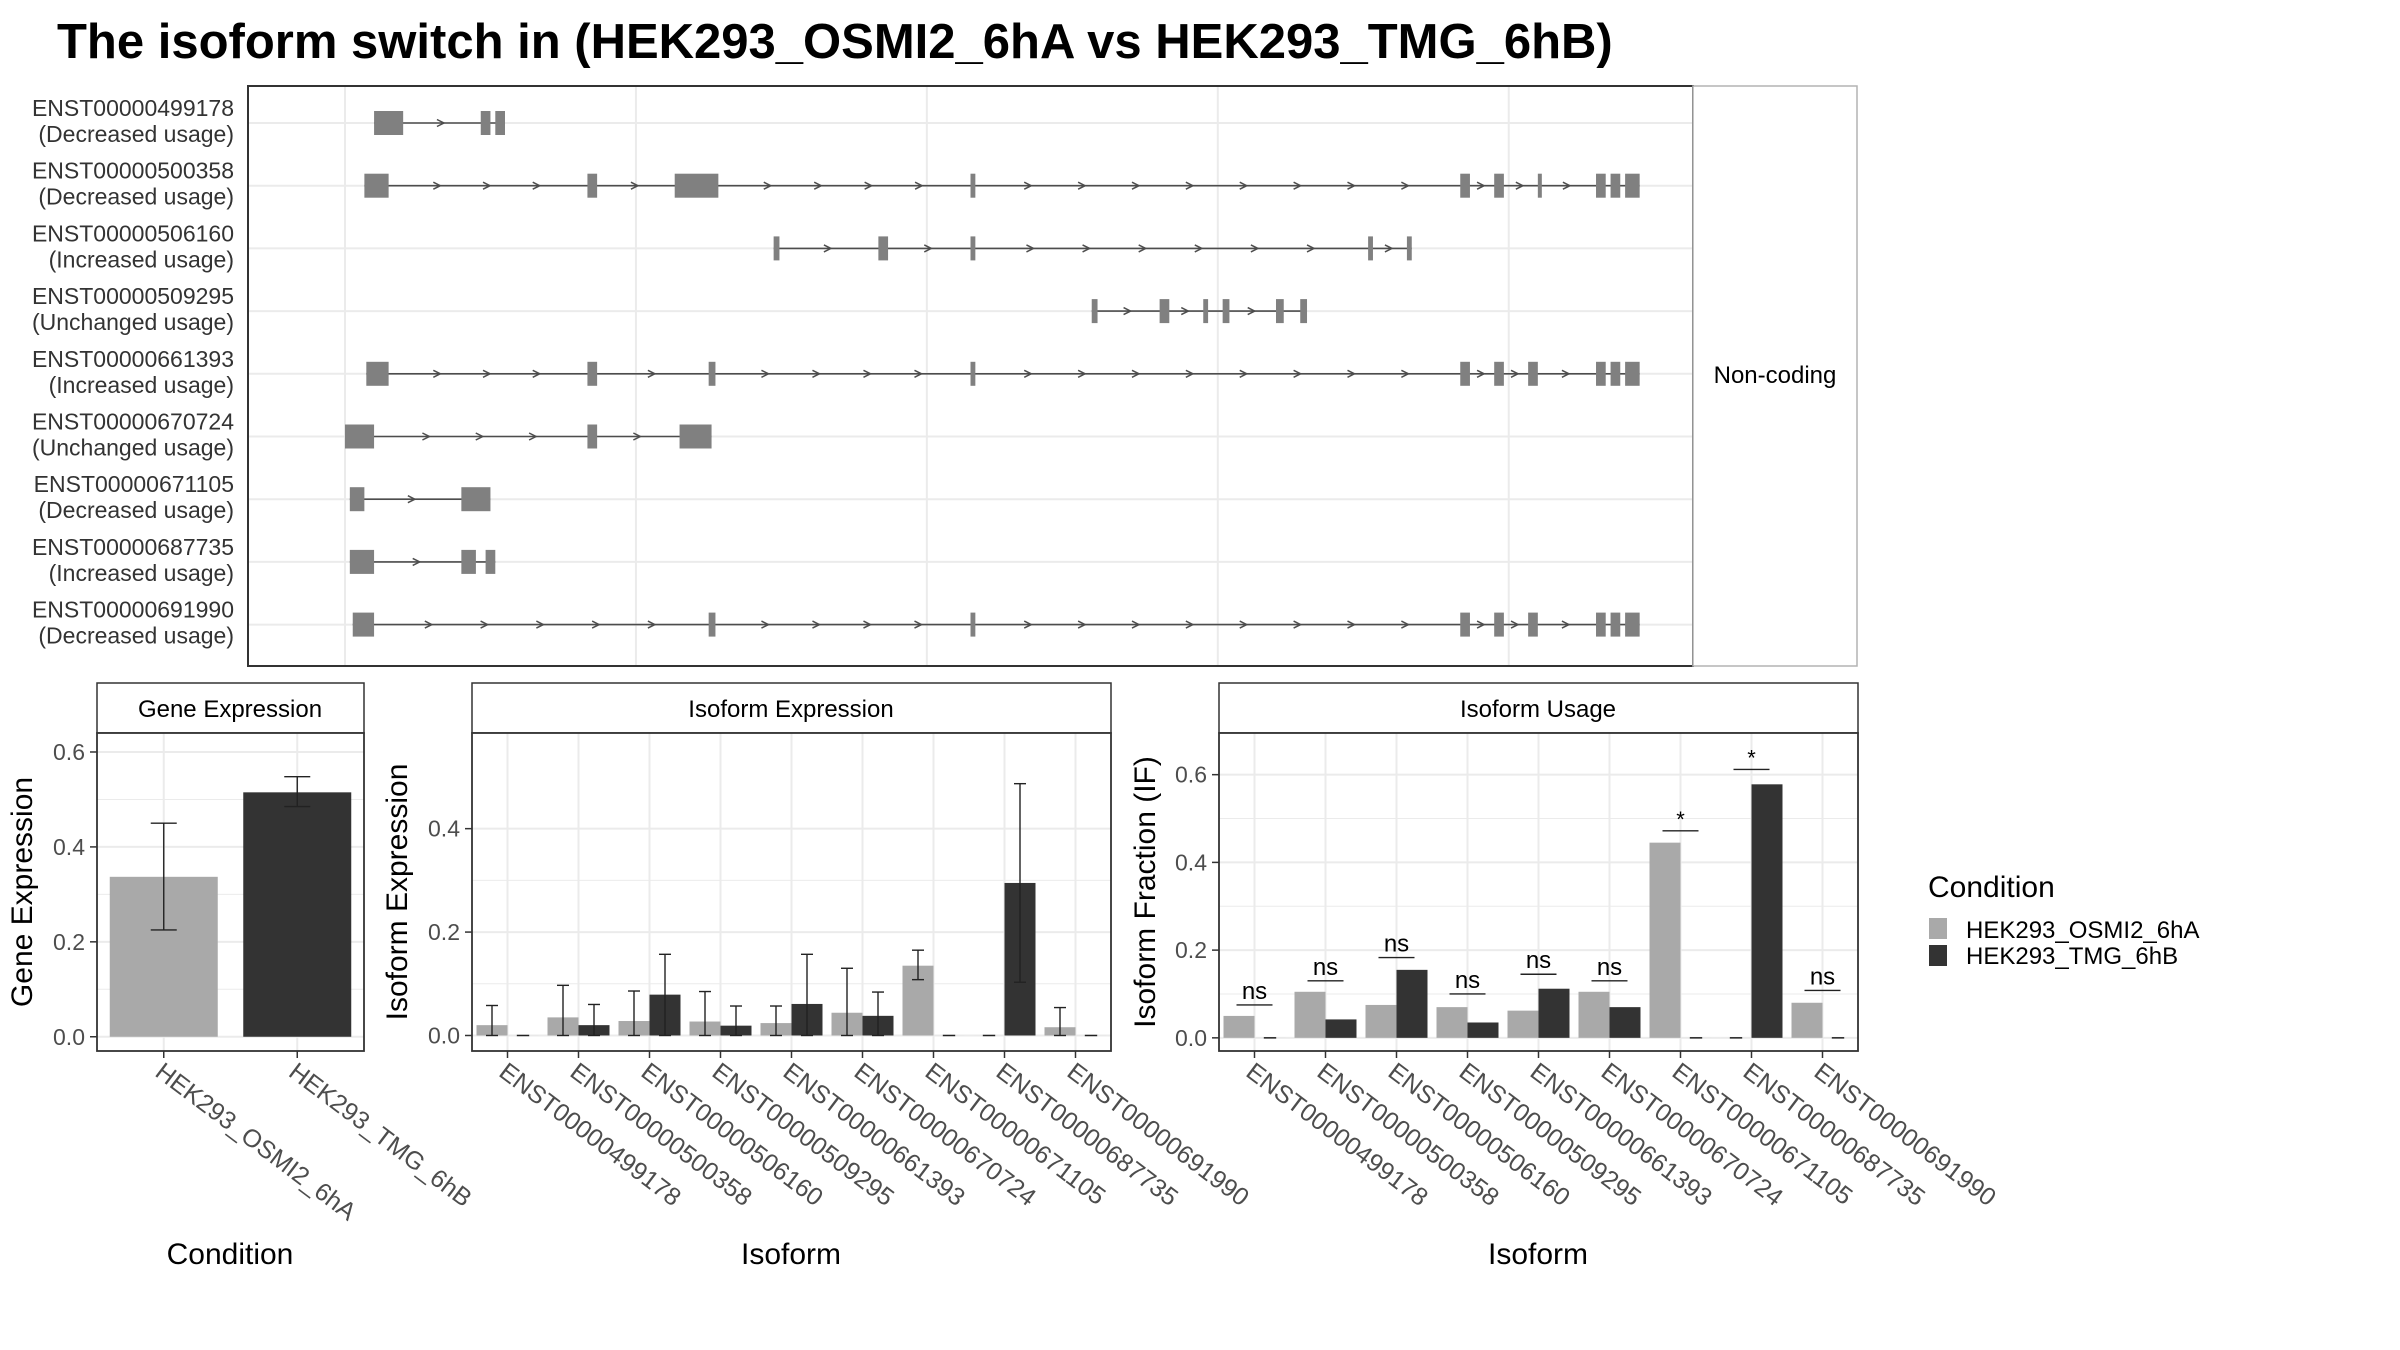 The image size is (2400, 1350). What do you see at coordinates (230, 906) in the screenshot?
I see `gene-expression-marks` at bounding box center [230, 906].